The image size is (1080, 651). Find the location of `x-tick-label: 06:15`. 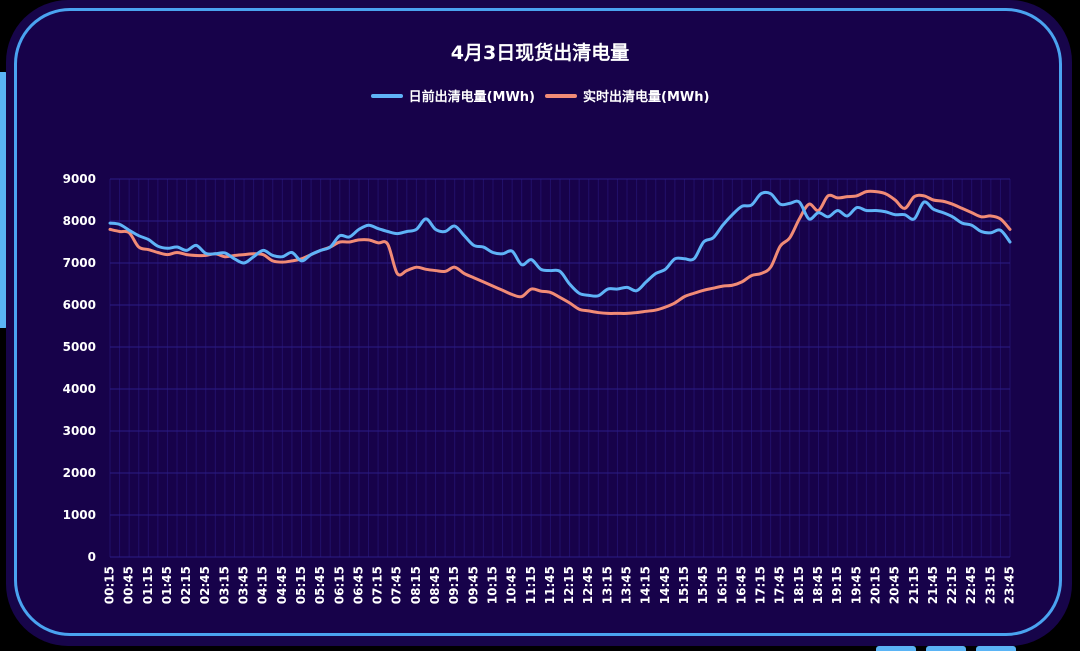

x-tick-label: 06:15 is located at coordinates (339, 585).